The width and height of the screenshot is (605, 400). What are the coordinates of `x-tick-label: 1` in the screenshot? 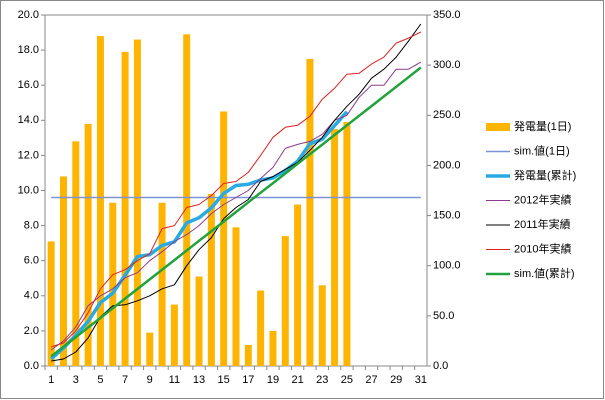 It's located at (51, 380).